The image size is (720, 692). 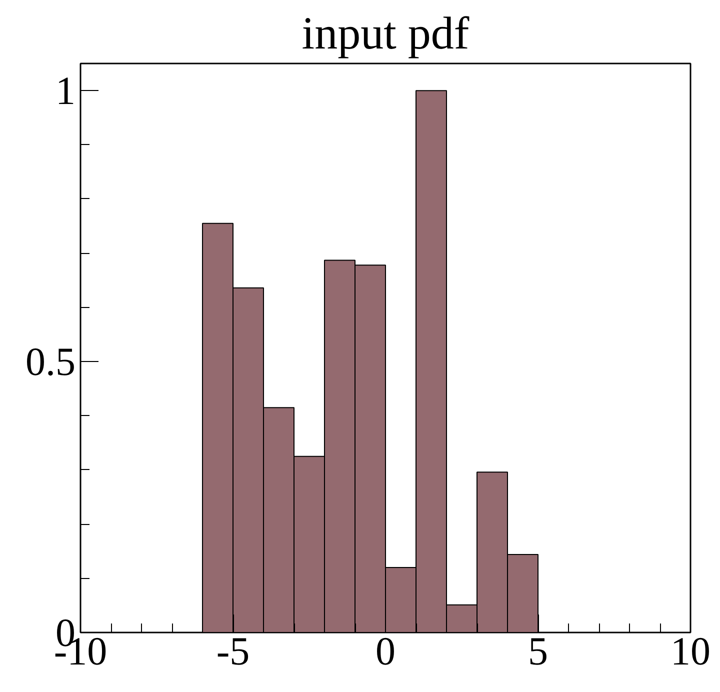 I want to click on x-tick-label: 5, so click(x=538, y=651).